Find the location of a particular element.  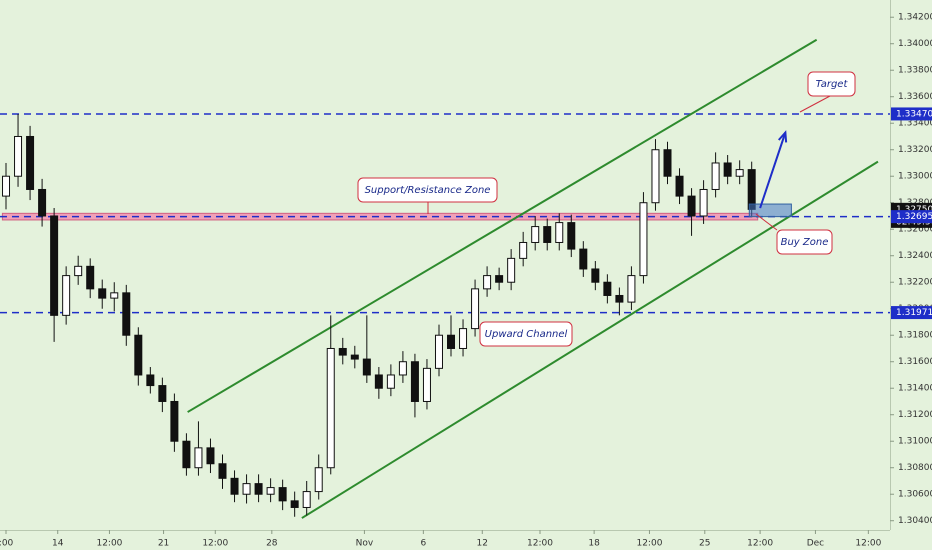

y-tick-label: 1.31800 is located at coordinates (915, 336).